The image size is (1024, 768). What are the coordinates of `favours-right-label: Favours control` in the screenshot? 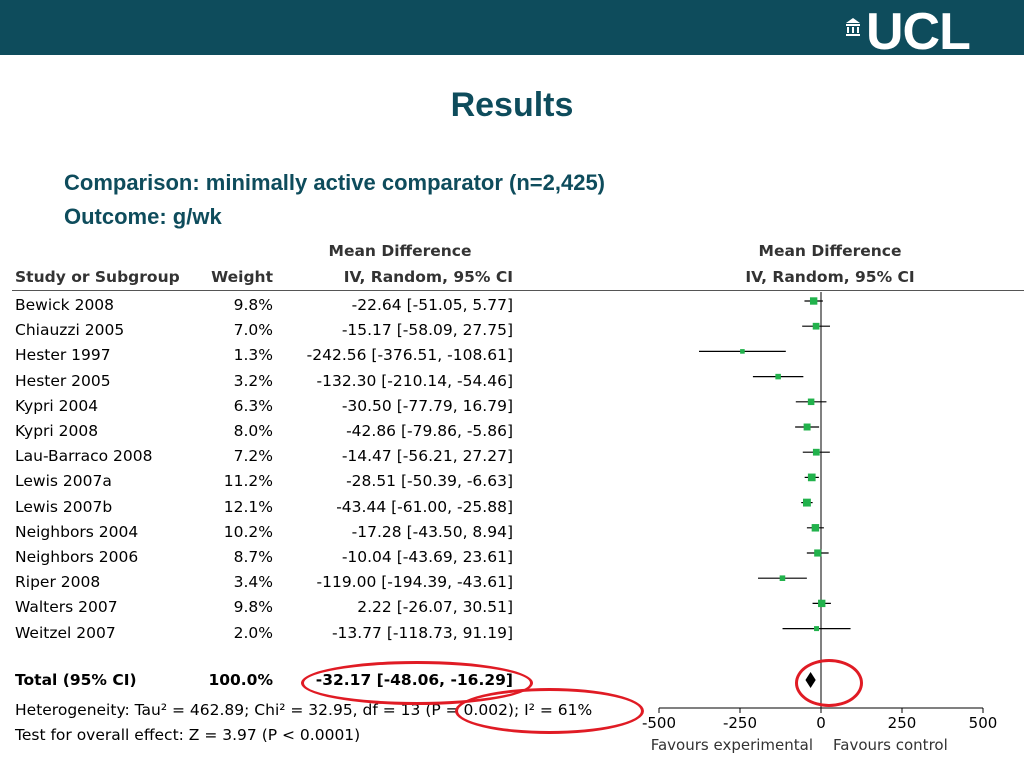 It's located at (890, 745).